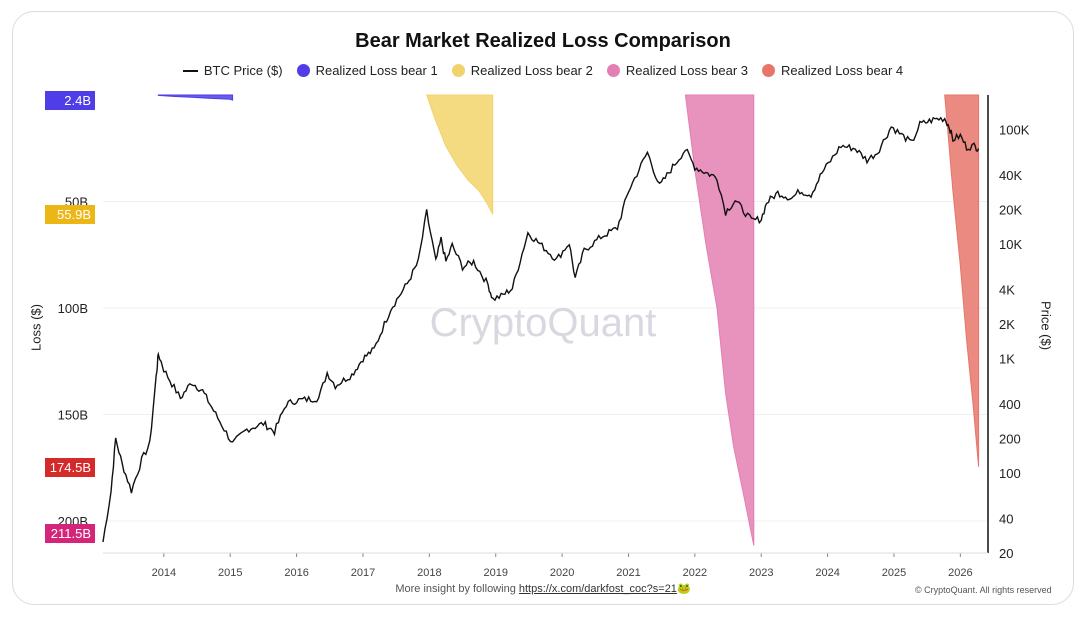 This screenshot has width=1086, height=617. Describe the element at coordinates (195, 97) in the screenshot. I see `loss-area-bear1` at that location.